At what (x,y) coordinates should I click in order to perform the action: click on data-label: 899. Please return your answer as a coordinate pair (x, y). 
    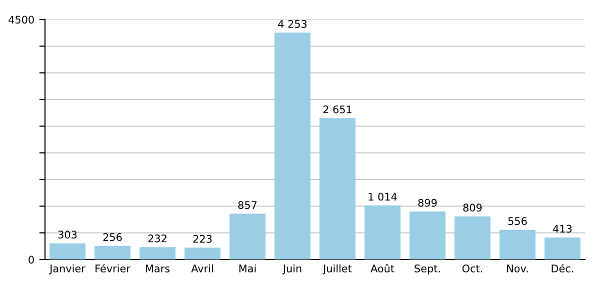
    Looking at the image, I should click on (427, 202).